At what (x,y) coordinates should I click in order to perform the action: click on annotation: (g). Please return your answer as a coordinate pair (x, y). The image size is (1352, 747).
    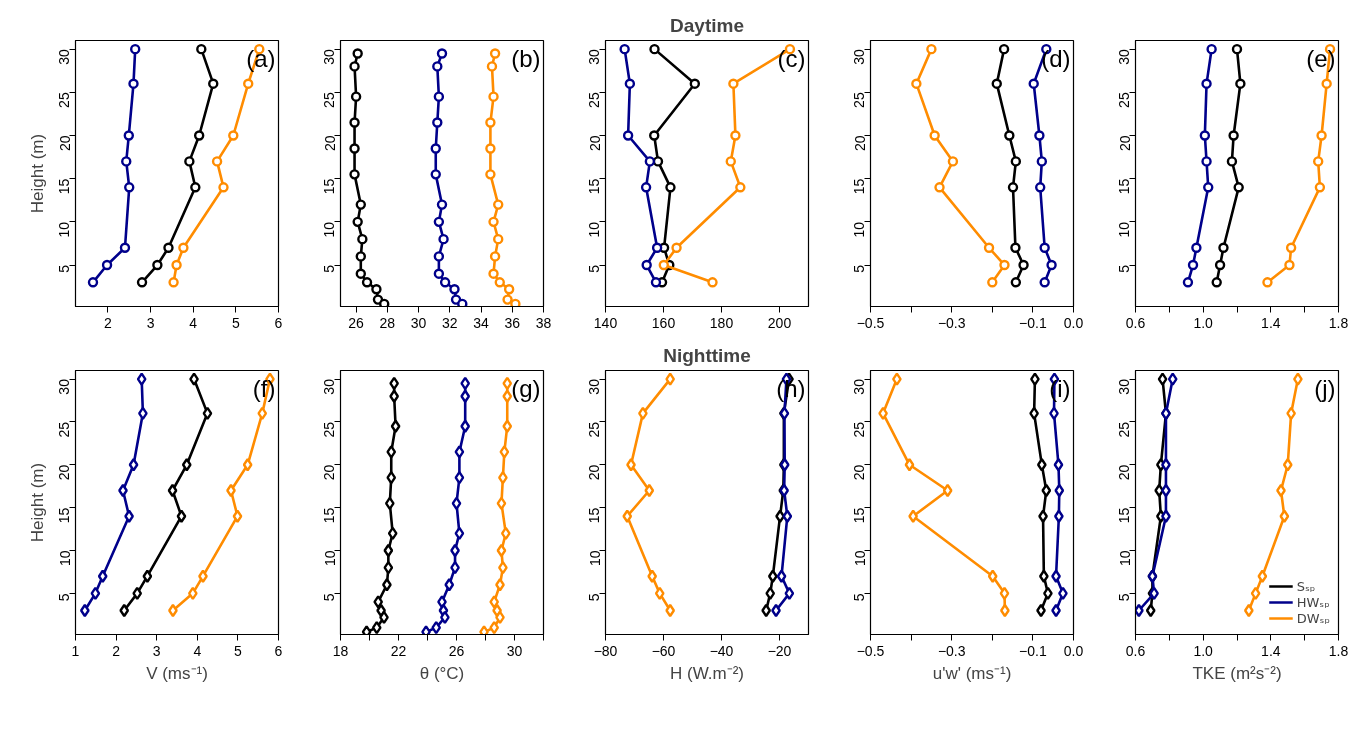
    Looking at the image, I should click on (526, 388).